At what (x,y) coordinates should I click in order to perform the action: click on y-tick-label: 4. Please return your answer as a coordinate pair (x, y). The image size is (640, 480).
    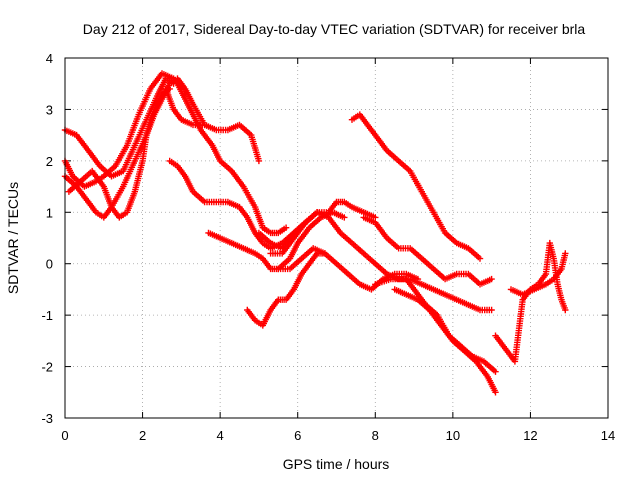
    Looking at the image, I should click on (49, 58).